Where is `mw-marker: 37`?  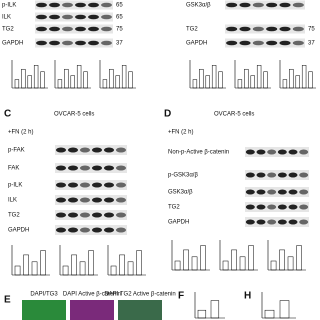 mw-marker: 37 is located at coordinates (119, 44).